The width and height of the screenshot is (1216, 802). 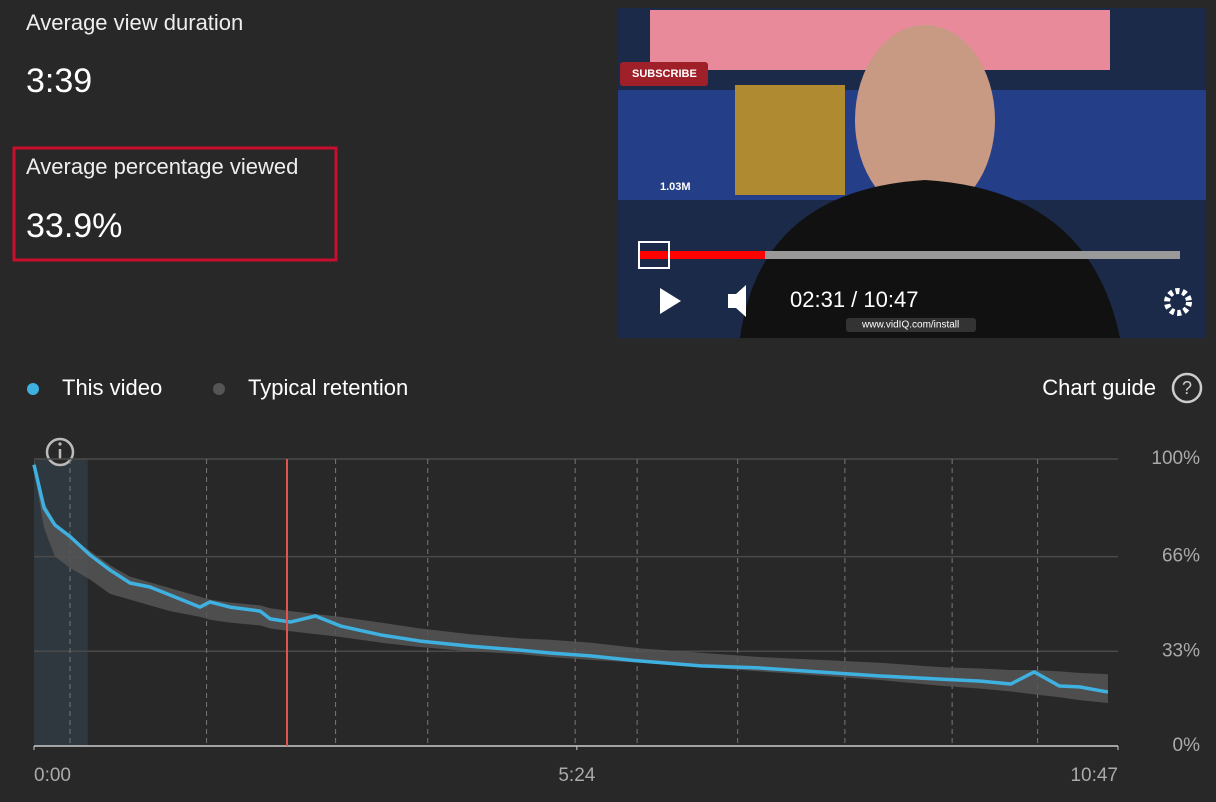 What do you see at coordinates (134, 22) in the screenshot?
I see `metric-label: Average view duration` at bounding box center [134, 22].